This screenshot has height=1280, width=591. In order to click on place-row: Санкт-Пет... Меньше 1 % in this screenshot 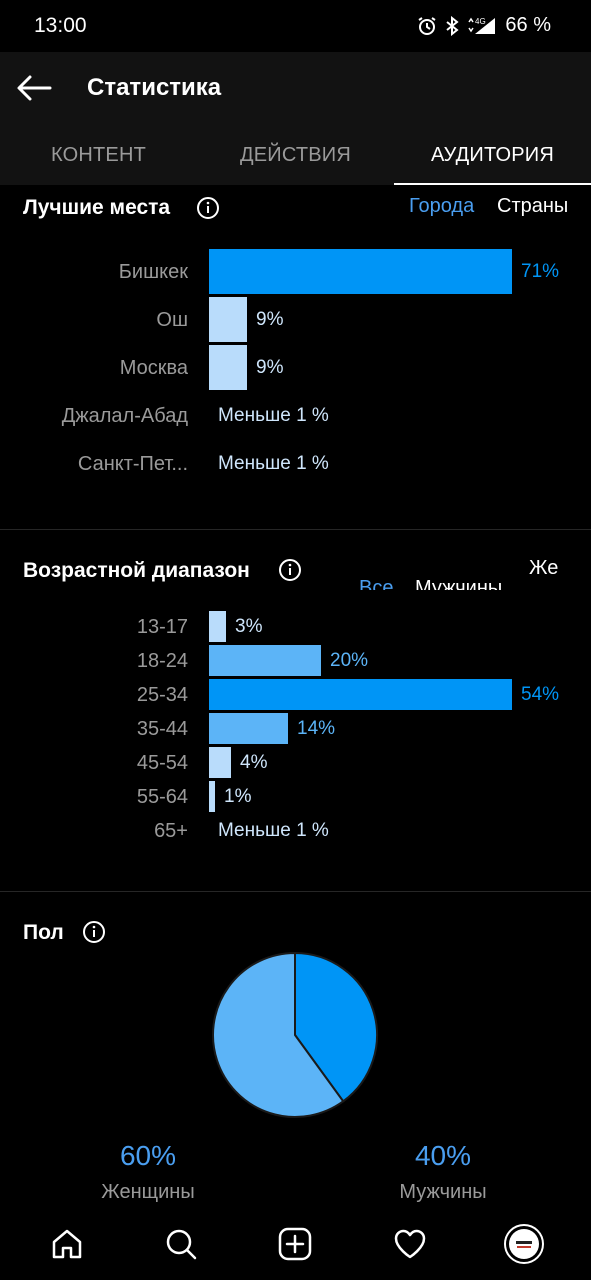, I will do `click(295, 463)`.